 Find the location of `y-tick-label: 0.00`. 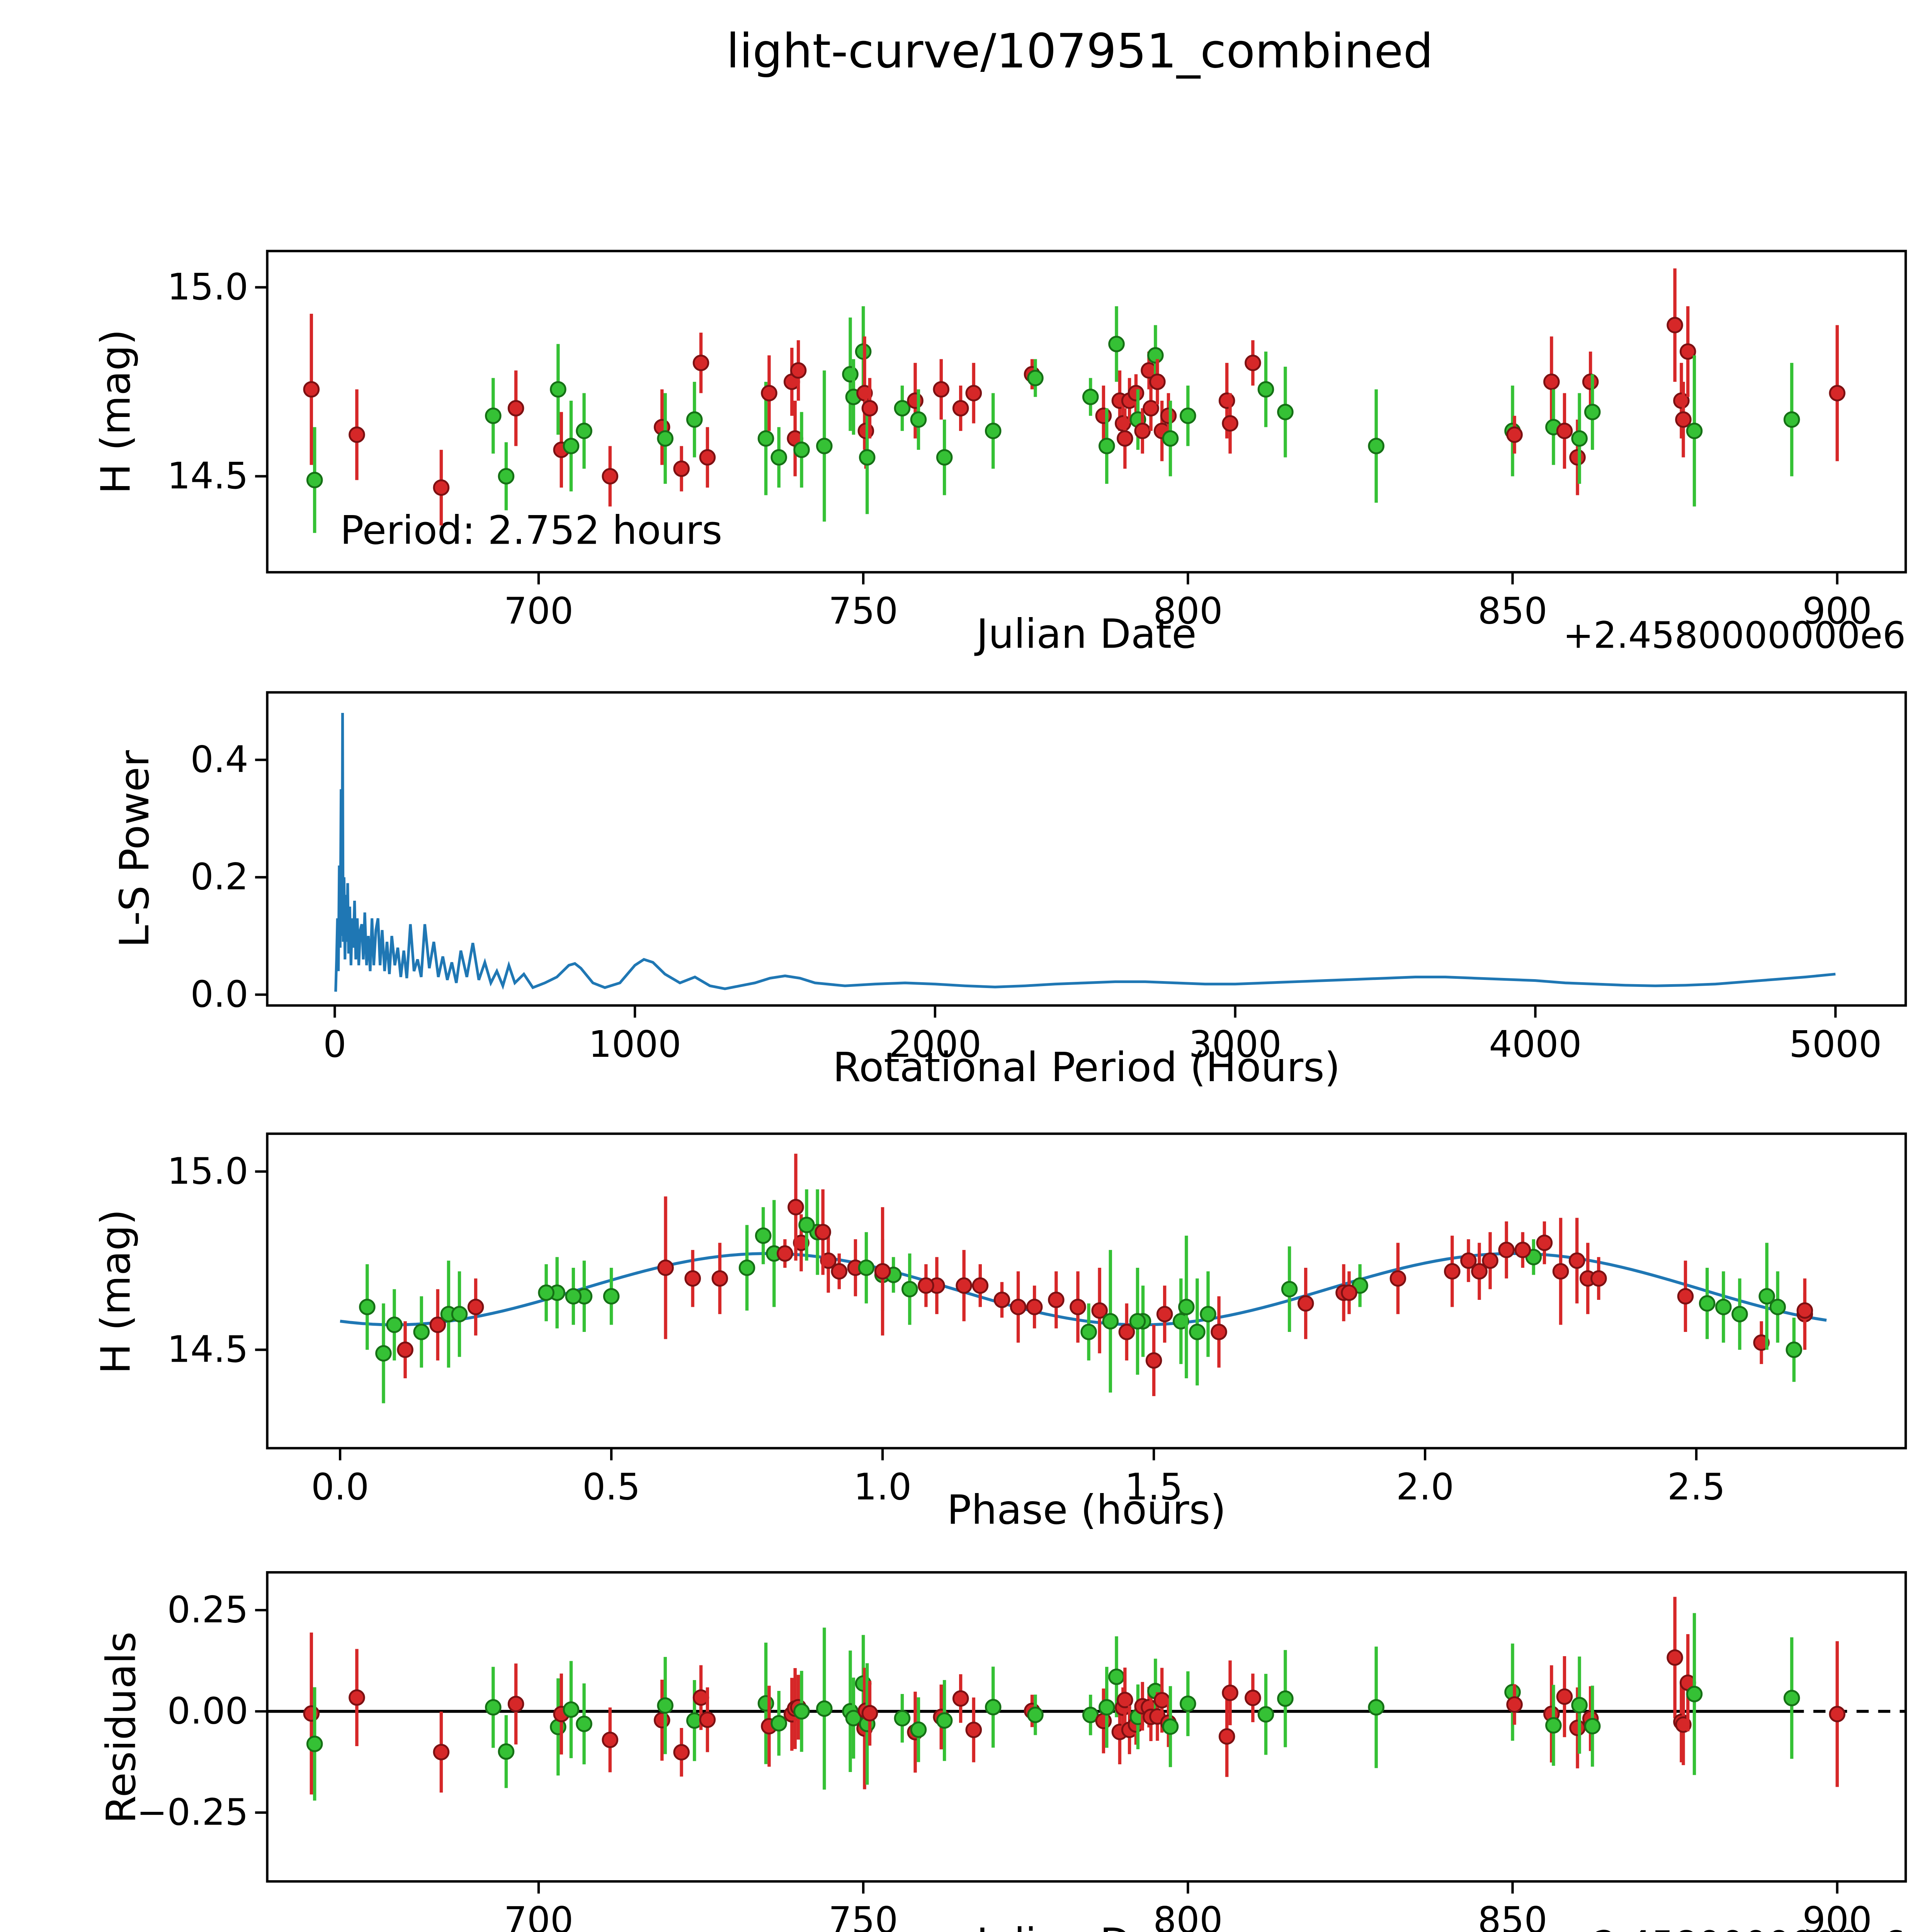

y-tick-label: 0.00 is located at coordinates (207, 1711).